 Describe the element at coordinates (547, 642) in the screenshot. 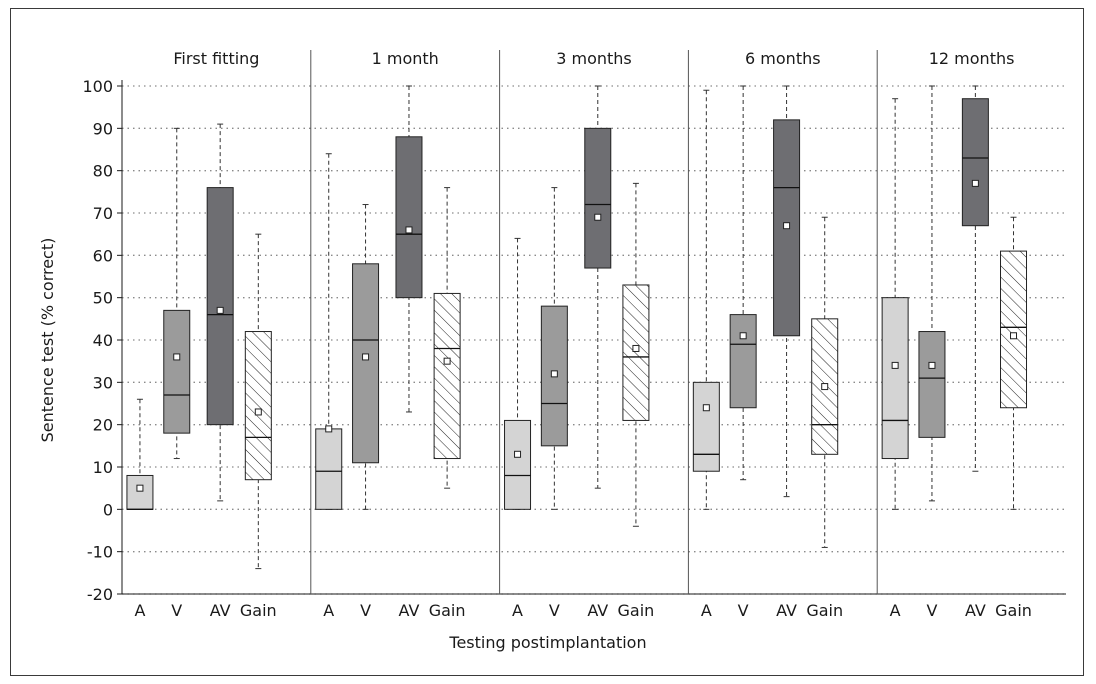

I see `x-axis-title: Testing postimplantation` at that location.